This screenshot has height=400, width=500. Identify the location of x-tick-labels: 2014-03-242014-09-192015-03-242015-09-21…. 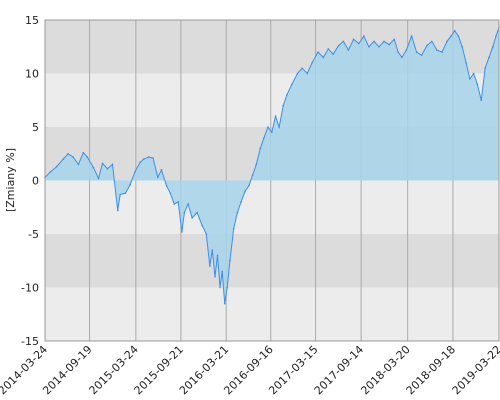
(250, 370).